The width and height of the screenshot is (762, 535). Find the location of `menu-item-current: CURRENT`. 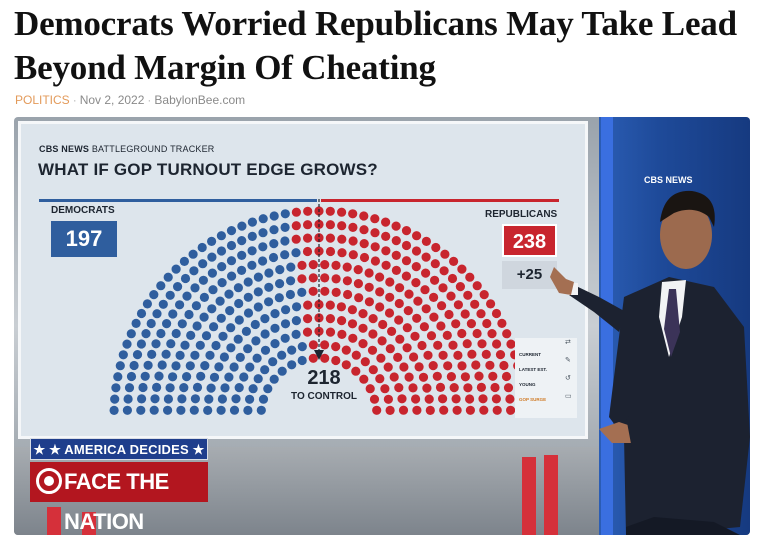

menu-item-current: CURRENT is located at coordinates (530, 354).